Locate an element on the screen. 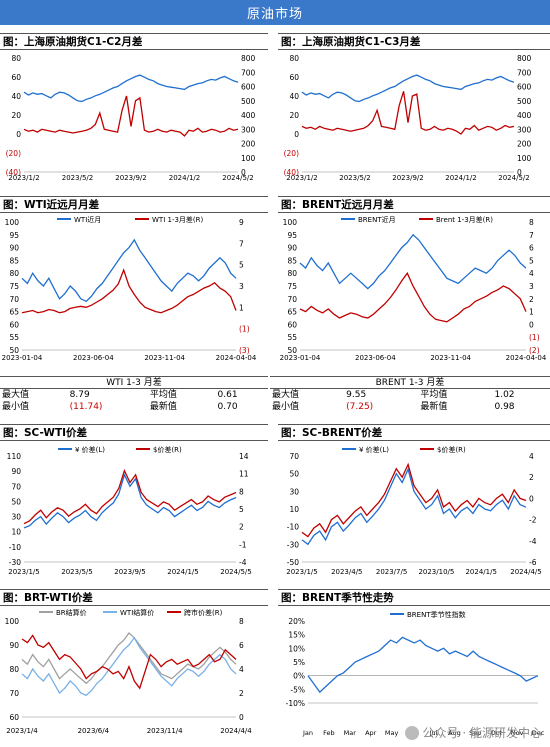 The width and height of the screenshot is (550, 747). y-tick-right: 8 is located at coordinates (241, 621).